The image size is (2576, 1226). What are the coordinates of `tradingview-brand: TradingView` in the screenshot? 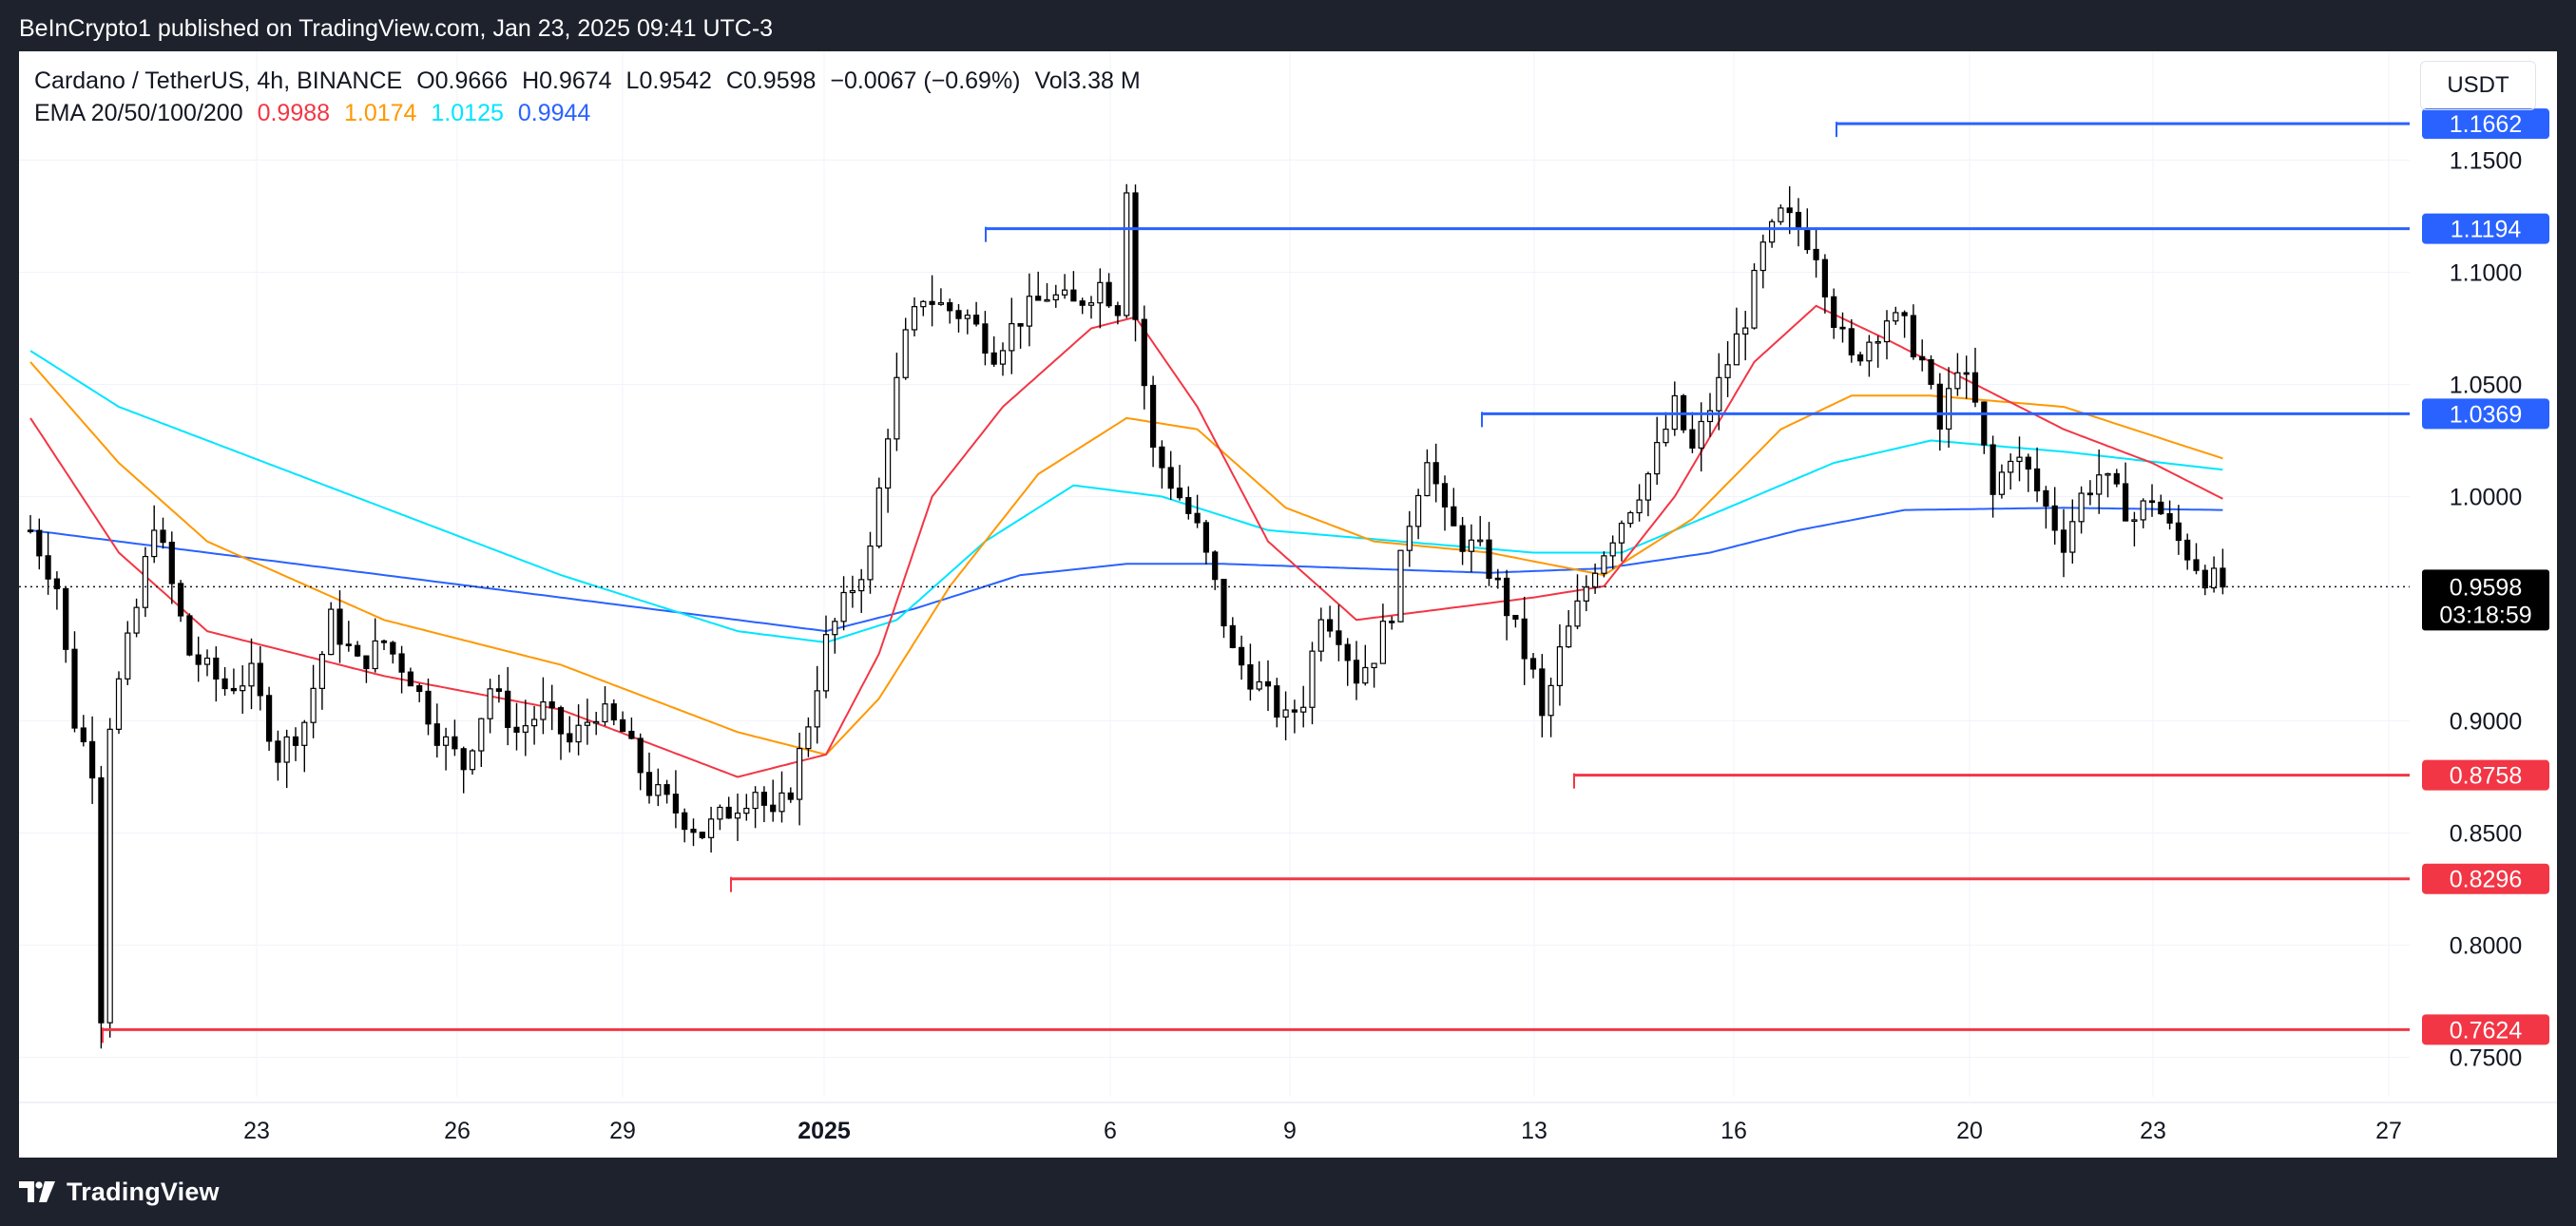 It's located at (144, 1192).